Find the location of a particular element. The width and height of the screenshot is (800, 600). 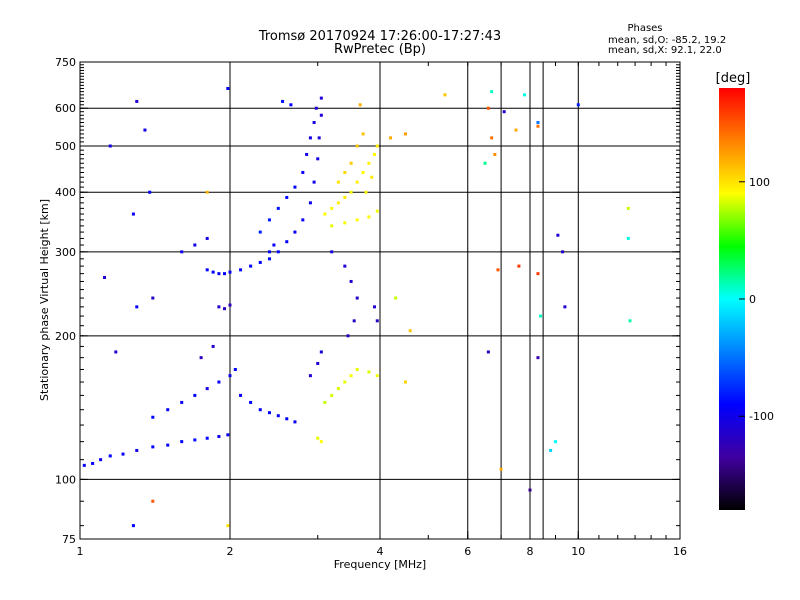

colorbar-tick-label: -100 is located at coordinates (761, 416).